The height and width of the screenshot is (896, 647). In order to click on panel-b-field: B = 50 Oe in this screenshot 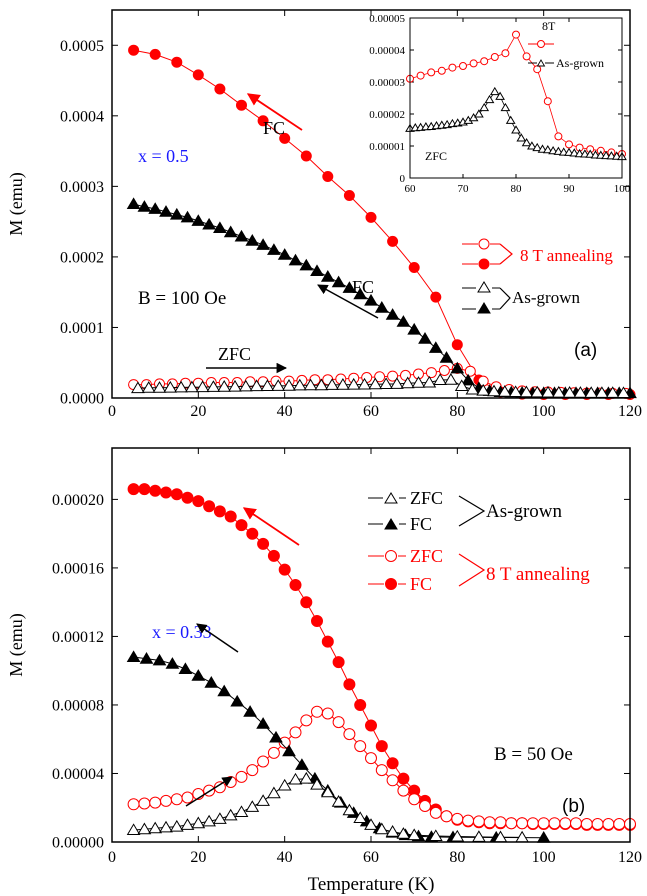, I will do `click(533, 754)`.